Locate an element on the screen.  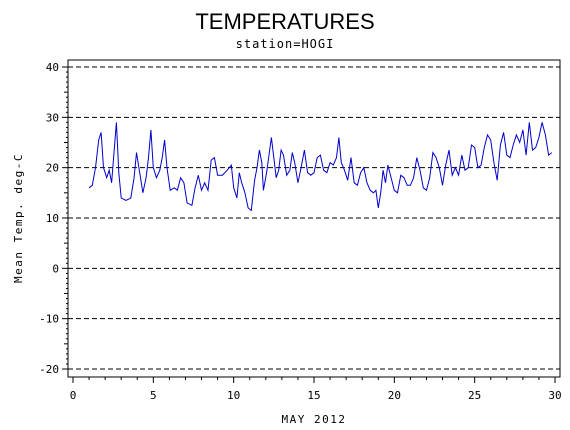
x-tick-label: 25 is located at coordinates (474, 395).